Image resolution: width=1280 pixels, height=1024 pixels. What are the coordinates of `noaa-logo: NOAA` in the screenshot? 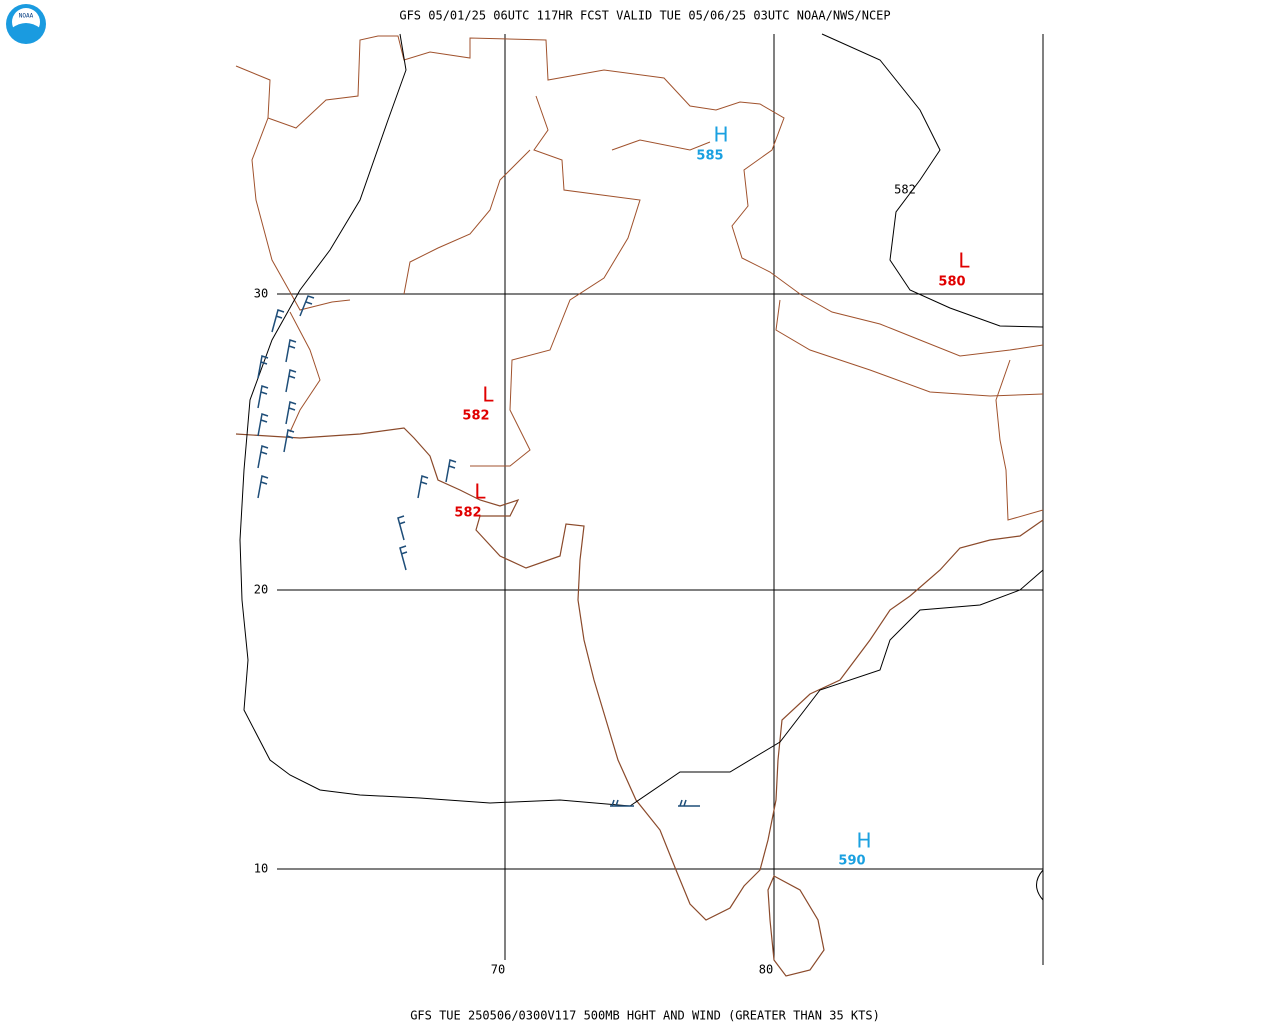 It's located at (26, 24).